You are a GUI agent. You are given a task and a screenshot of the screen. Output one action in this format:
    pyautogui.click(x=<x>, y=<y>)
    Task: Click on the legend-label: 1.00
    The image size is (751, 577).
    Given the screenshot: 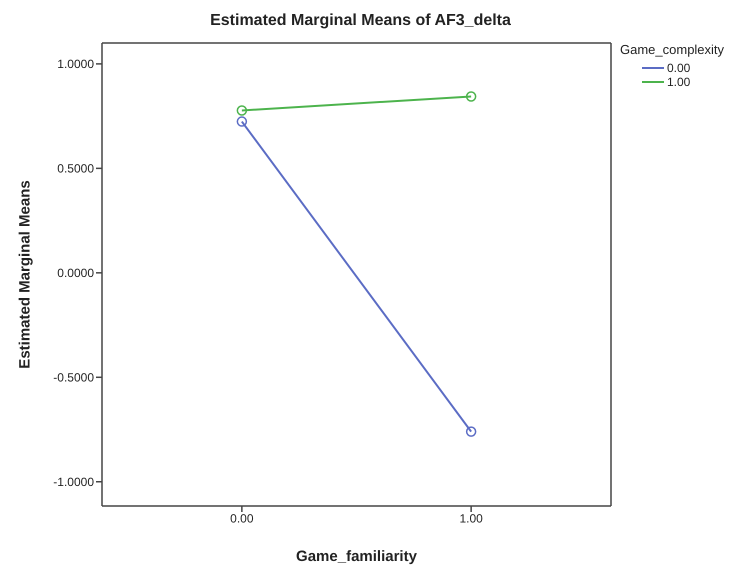 What is the action you would take?
    pyautogui.click(x=678, y=82)
    